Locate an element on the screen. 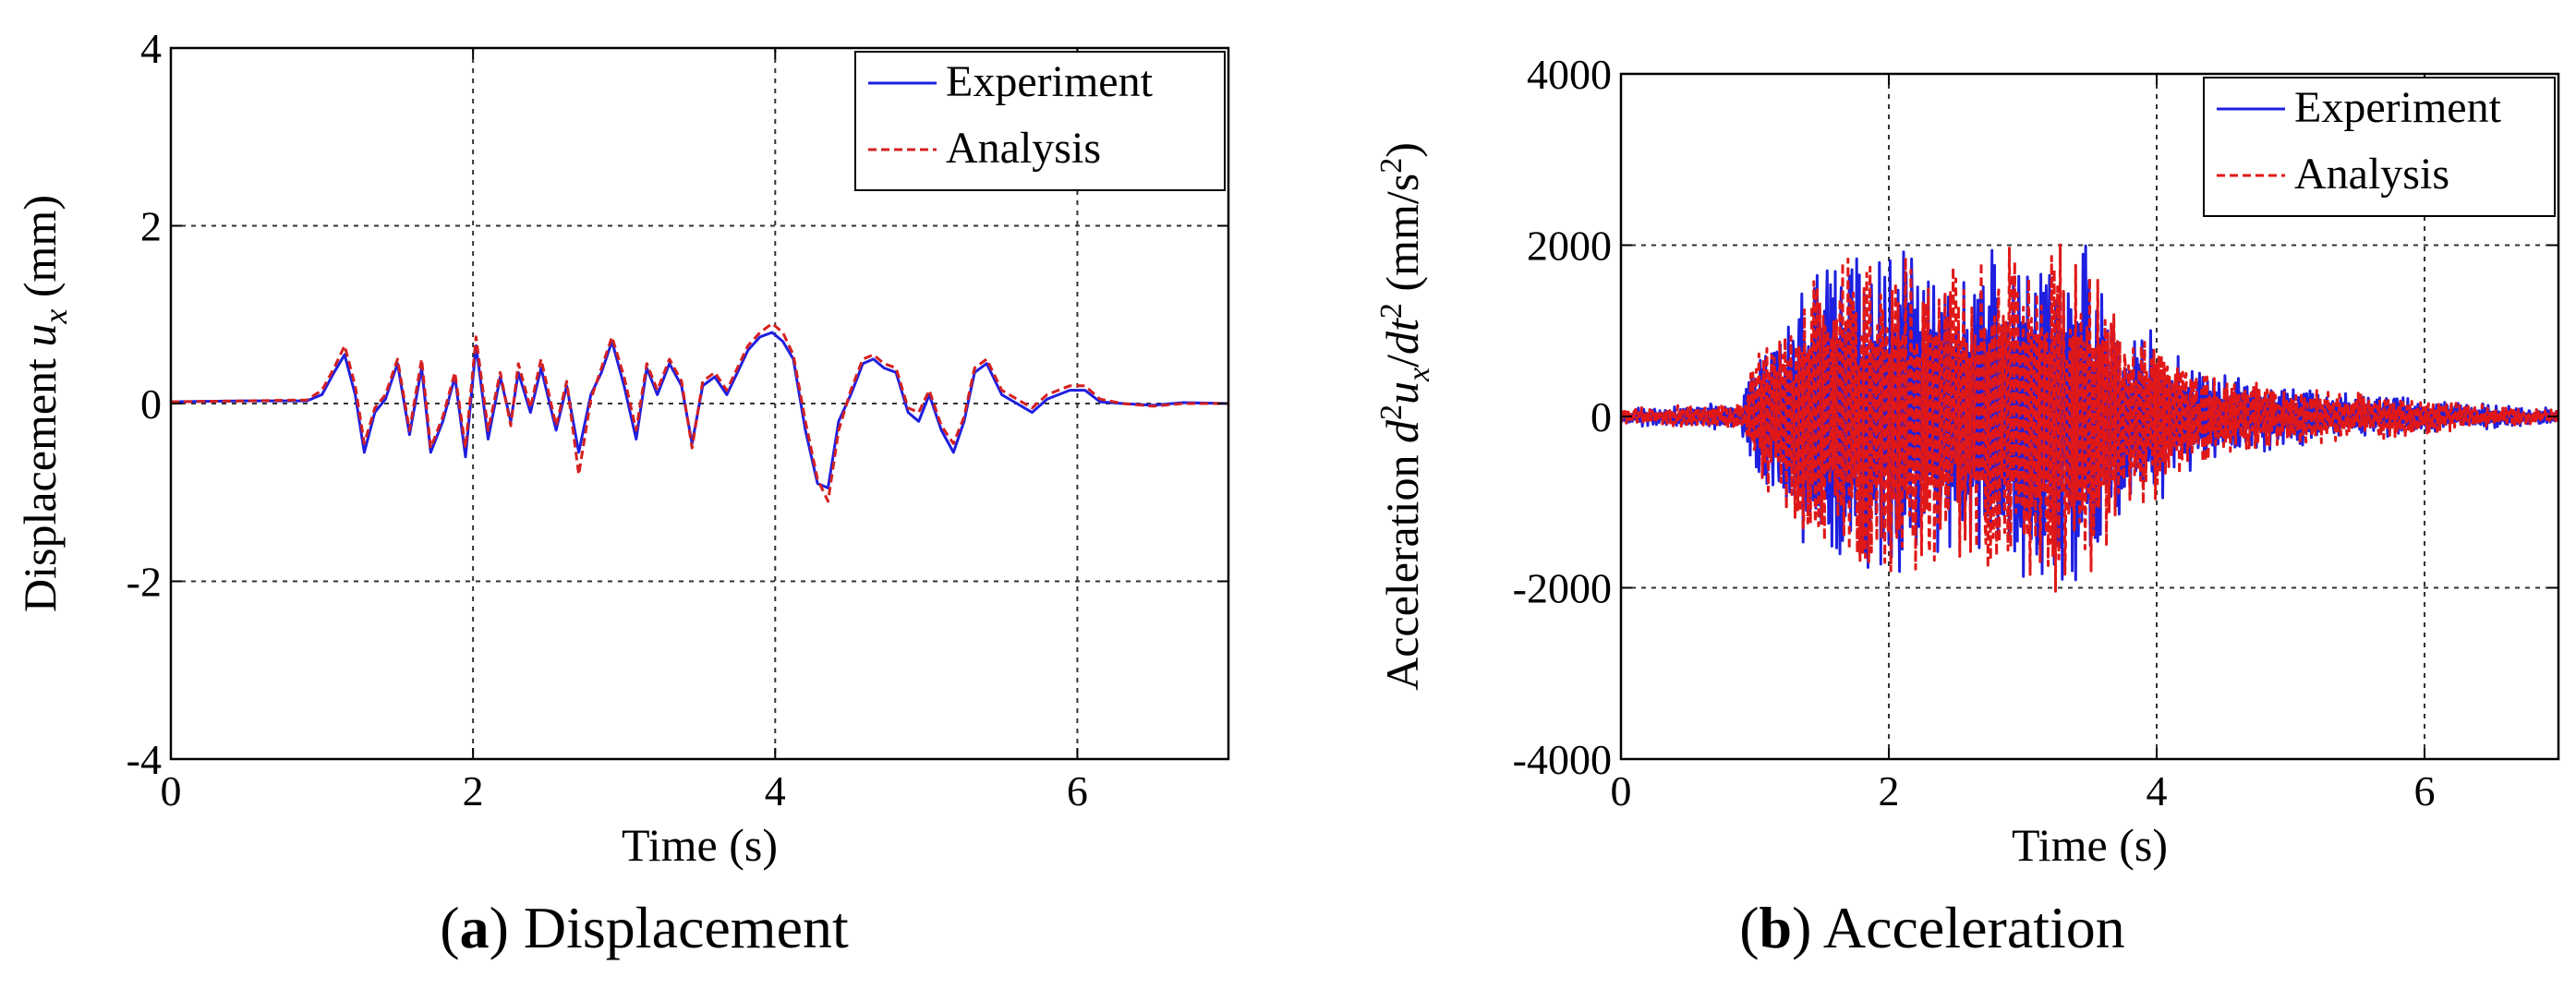 The image size is (2576, 1001). caption-letter: a is located at coordinates (474, 927).